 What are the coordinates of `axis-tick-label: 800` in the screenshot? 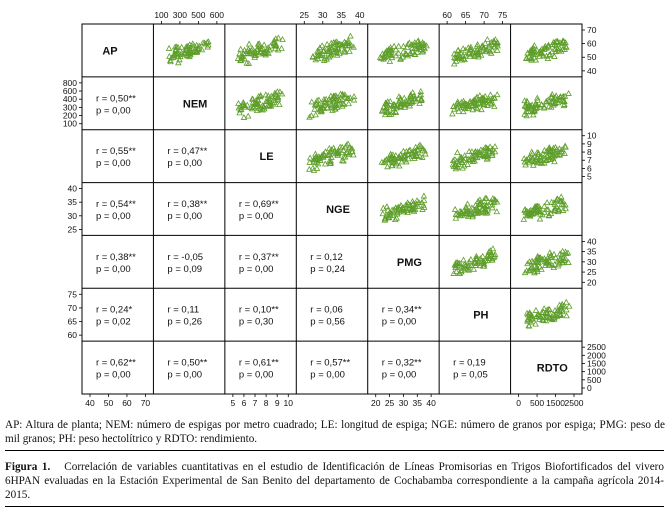 It's located at (70, 83).